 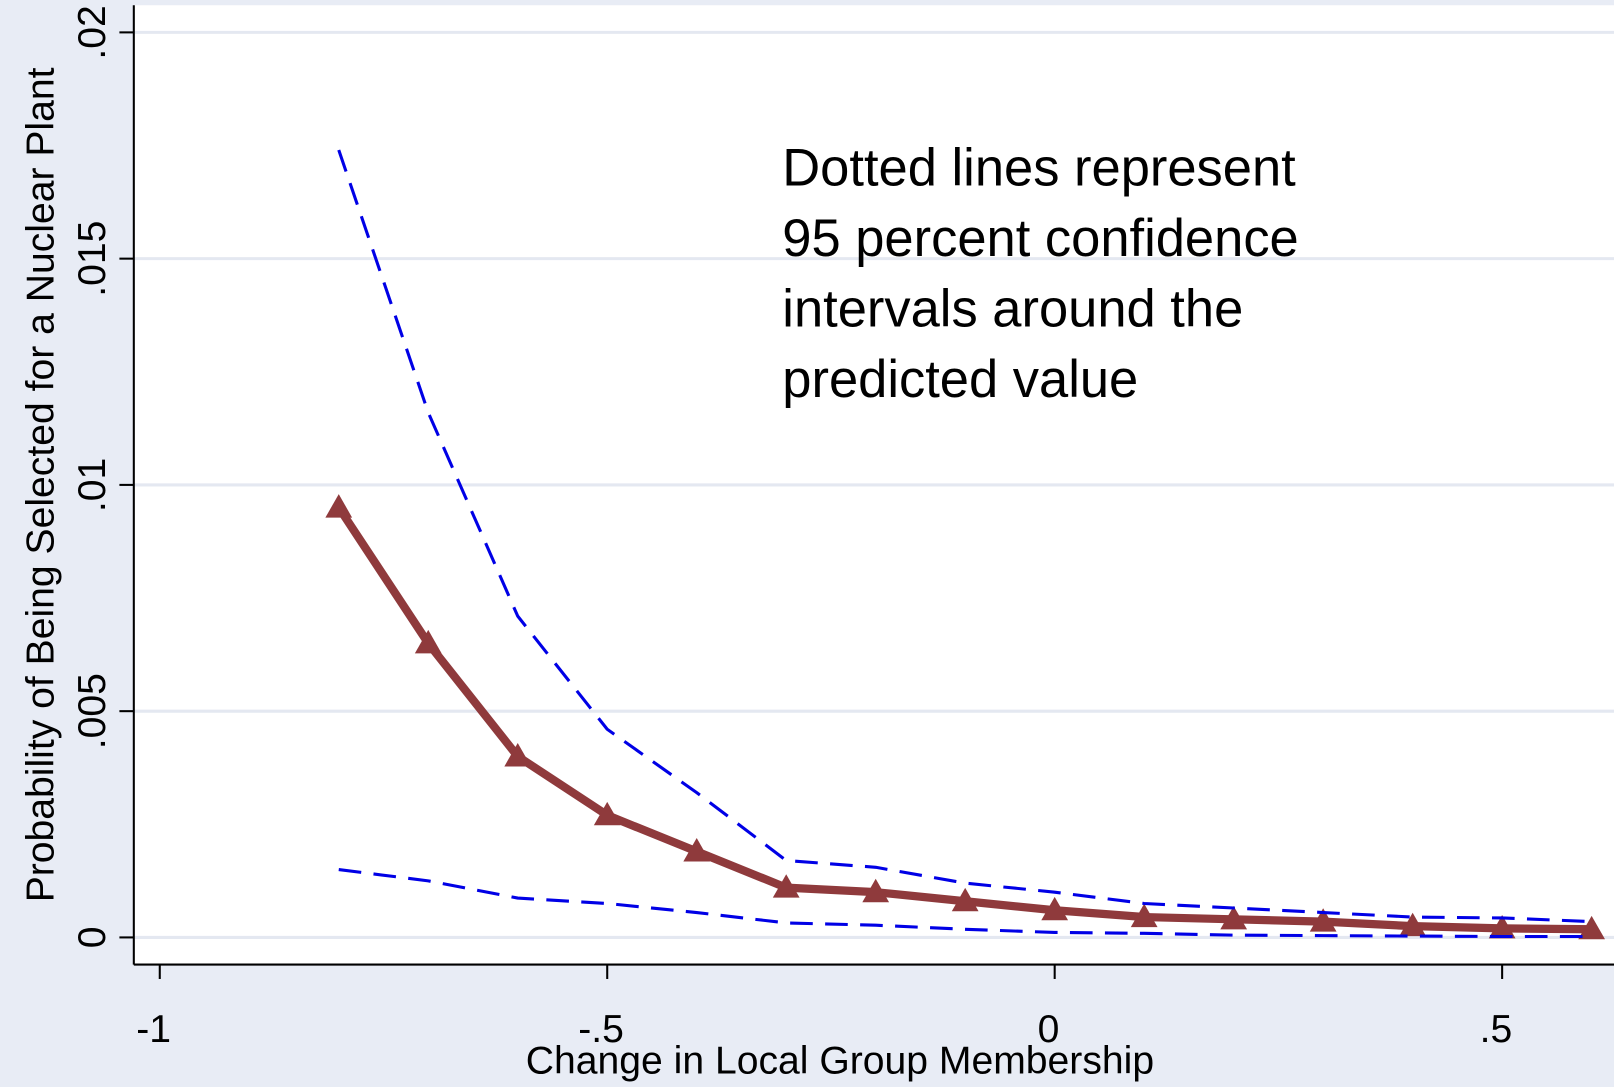 I want to click on y-tick-label: .01, so click(x=92, y=485).